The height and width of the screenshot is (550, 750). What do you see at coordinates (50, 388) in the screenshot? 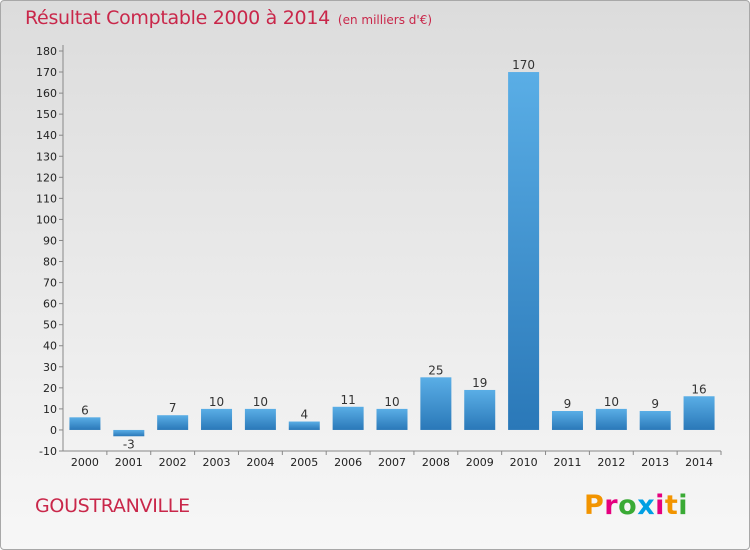
I see `y-tick-label: 20` at bounding box center [50, 388].